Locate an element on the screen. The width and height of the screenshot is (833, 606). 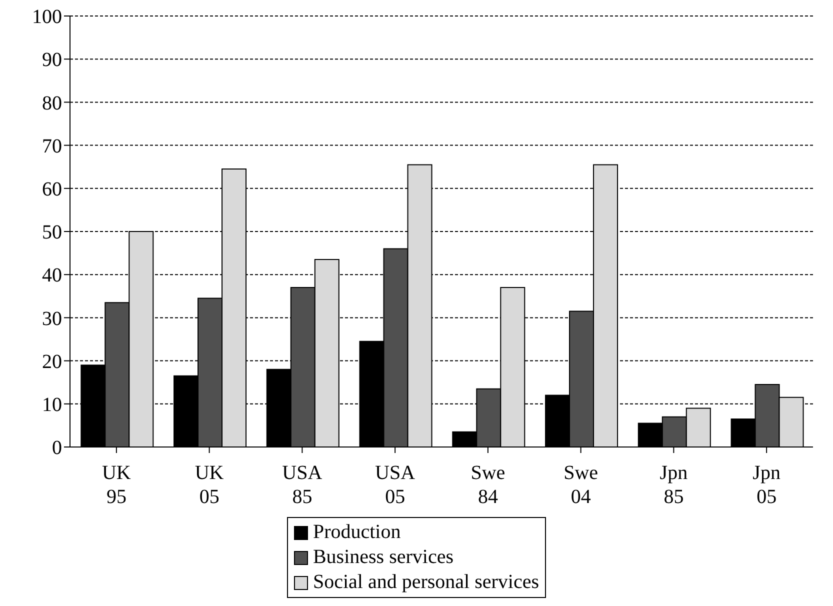
y-tick-label: 60 is located at coordinates (52, 189).